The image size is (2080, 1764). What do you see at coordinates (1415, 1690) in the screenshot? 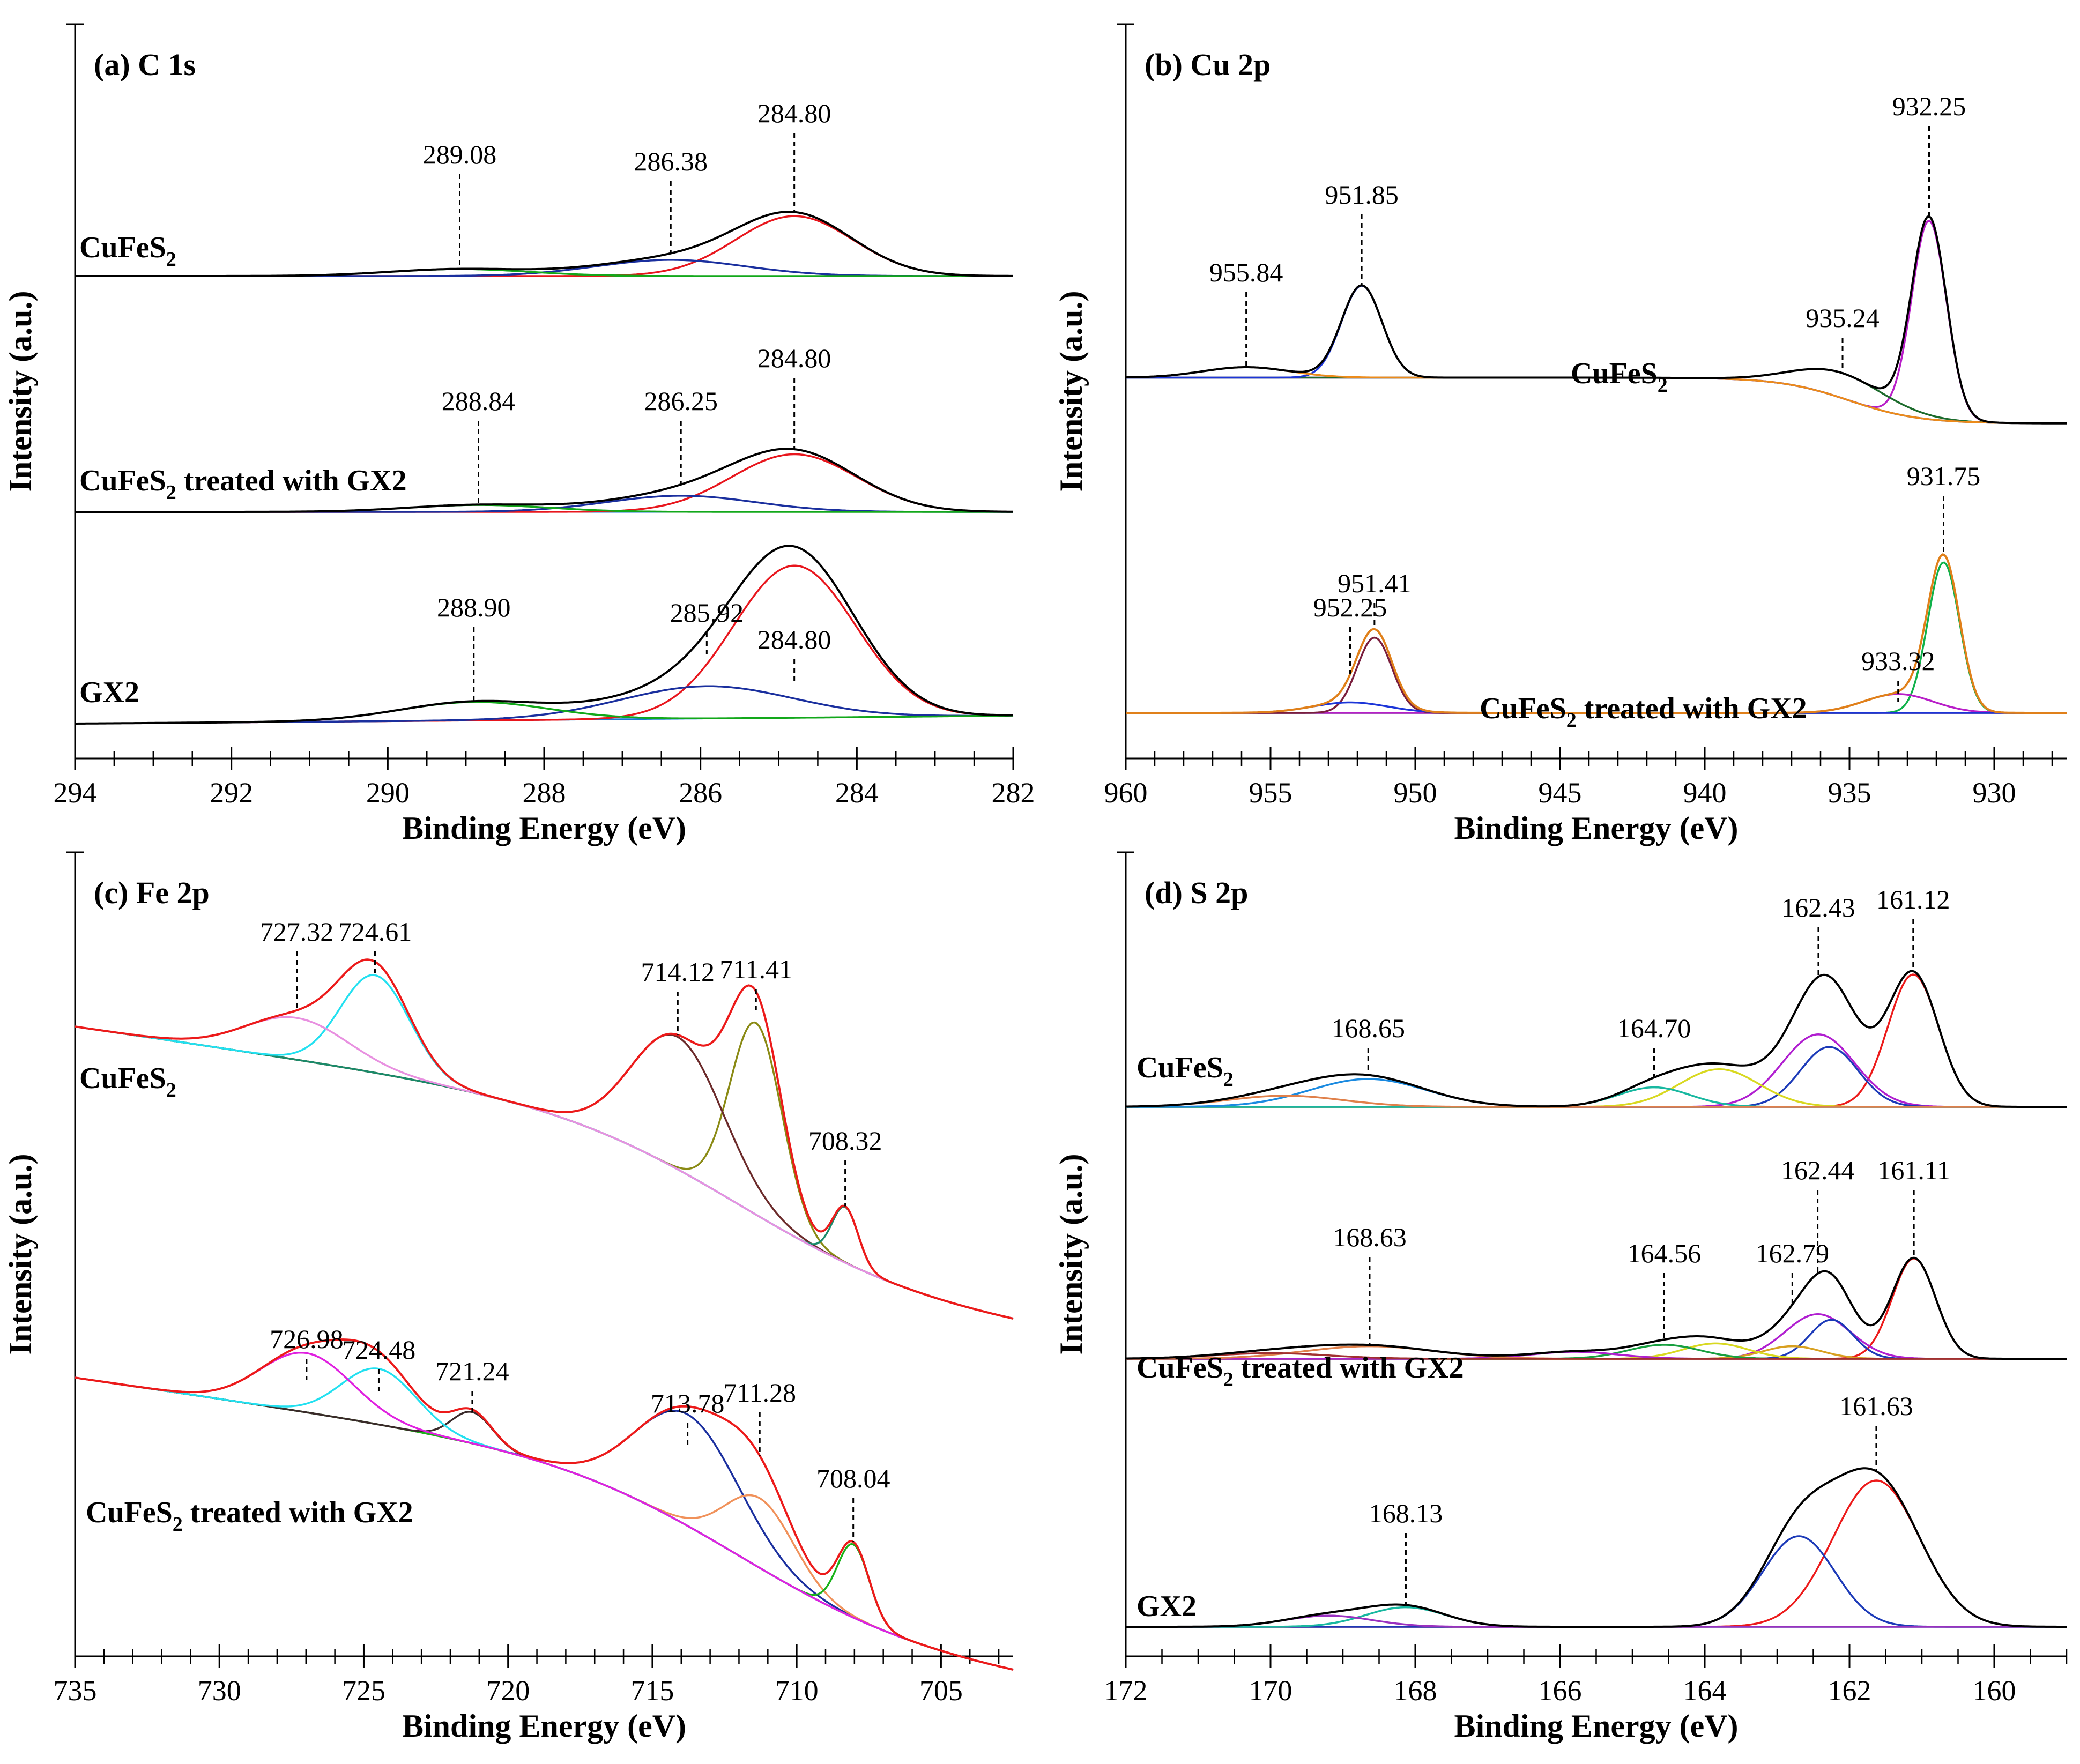
I see `x-tick-label: 168` at bounding box center [1415, 1690].